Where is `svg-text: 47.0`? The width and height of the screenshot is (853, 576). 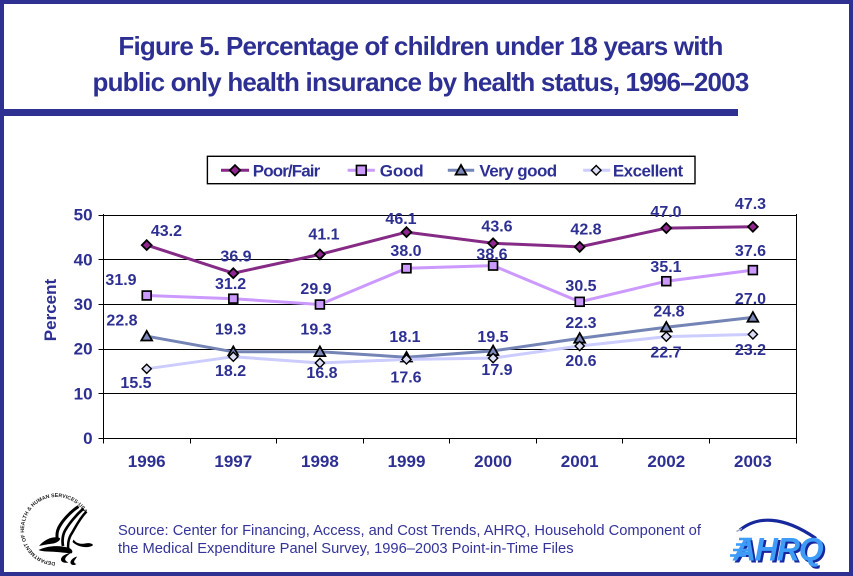 svg-text: 47.0 is located at coordinates (665, 212).